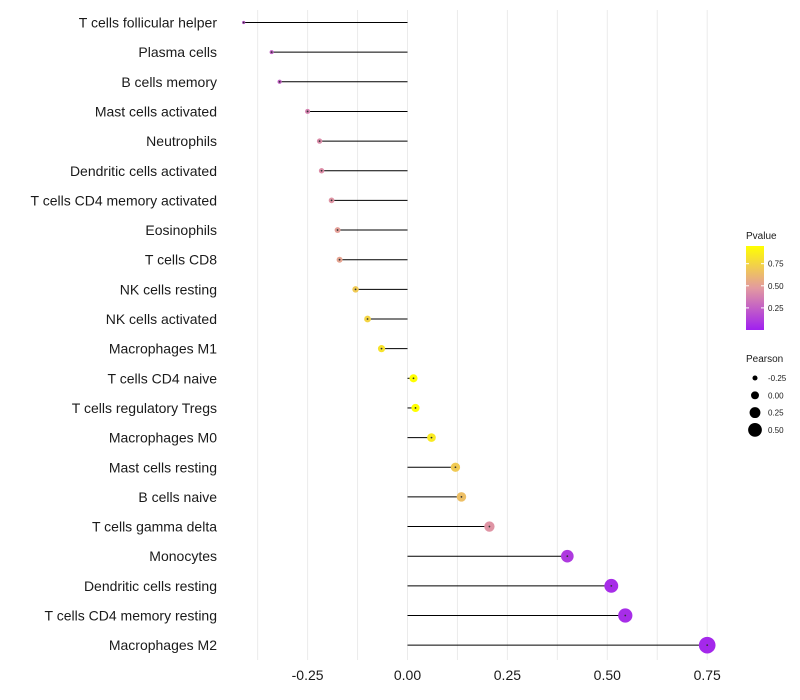 The height and width of the screenshot is (700, 800). What do you see at coordinates (148, 23) in the screenshot?
I see `category-label: T cells follicular helper` at bounding box center [148, 23].